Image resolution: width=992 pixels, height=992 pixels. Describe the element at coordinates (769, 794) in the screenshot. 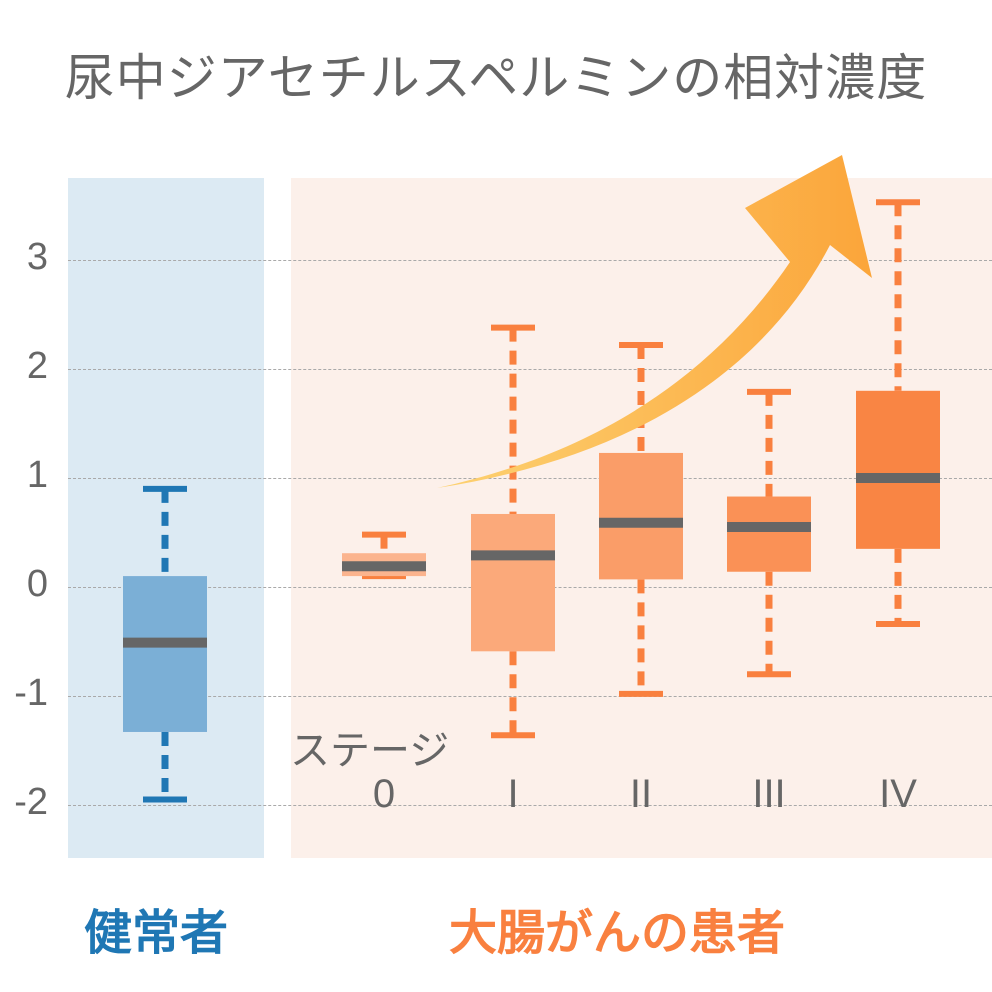

I see `stage-label: III` at that location.